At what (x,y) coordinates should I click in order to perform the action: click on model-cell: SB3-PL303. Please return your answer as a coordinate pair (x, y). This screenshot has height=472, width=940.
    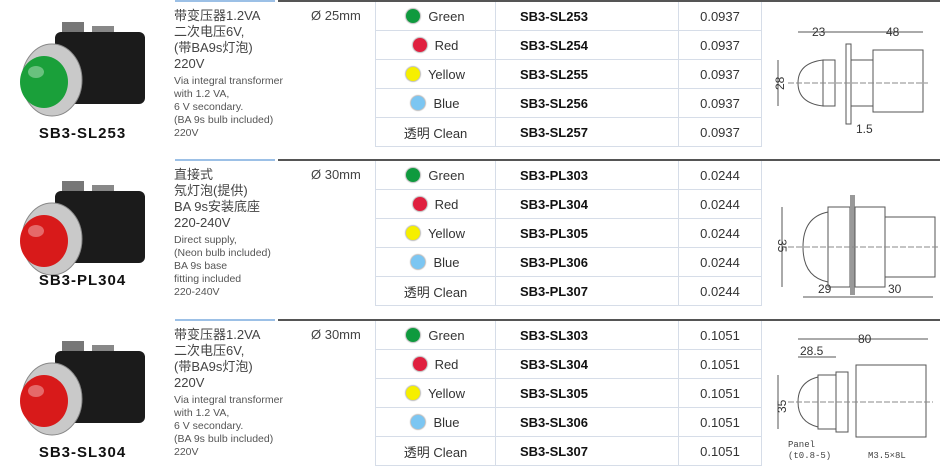
    Looking at the image, I should click on (587, 175).